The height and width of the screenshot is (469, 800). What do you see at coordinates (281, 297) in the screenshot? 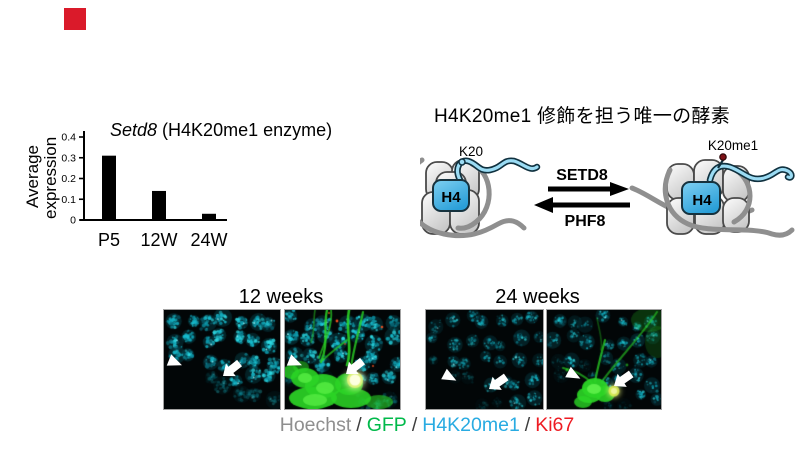
I see `group-label-12-weeks: 12 weeks` at bounding box center [281, 297].